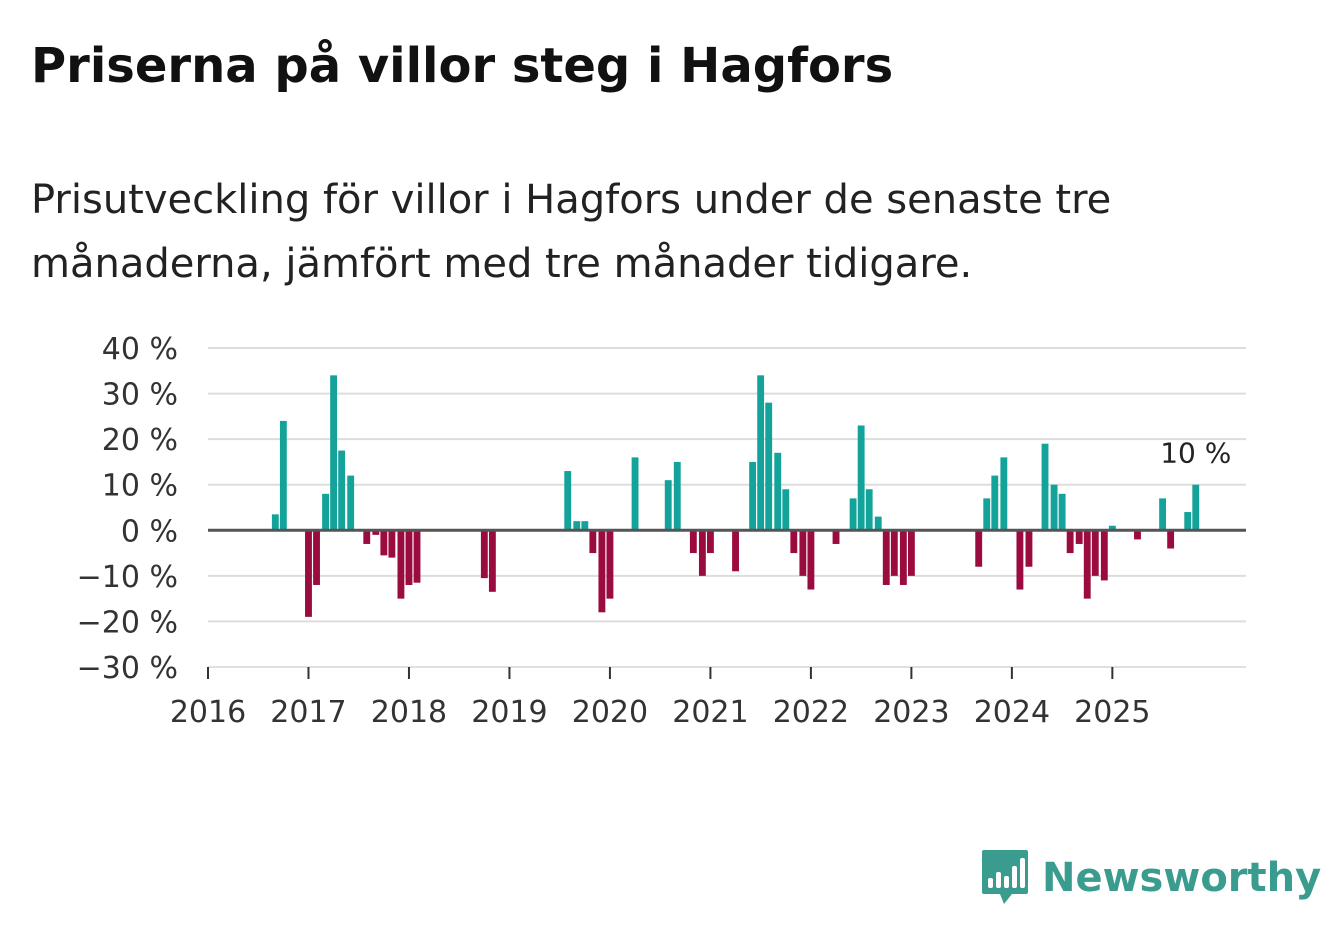 The height and width of the screenshot is (939, 1322). I want to click on x-tick-label: 2022, so click(811, 712).